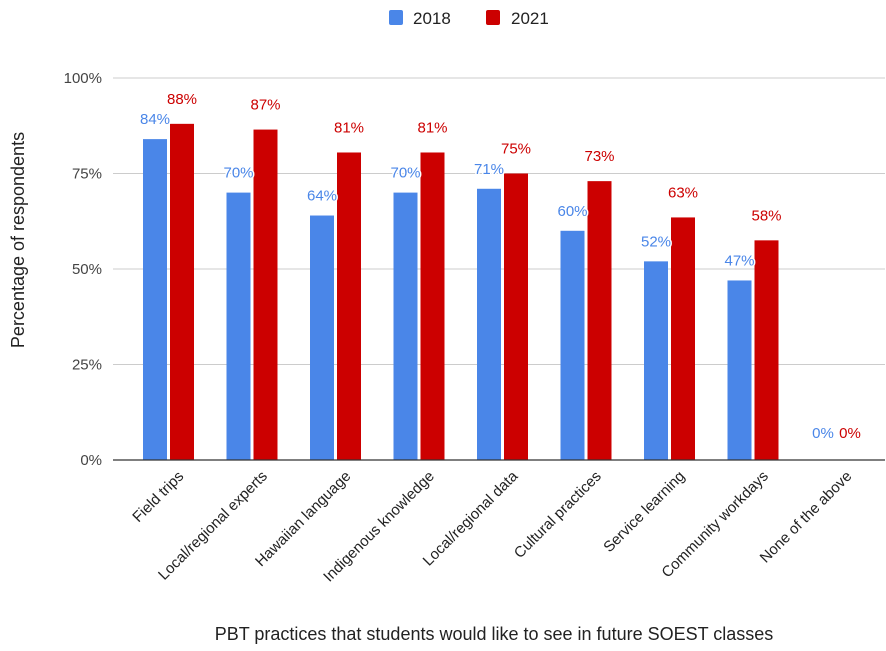 The width and height of the screenshot is (886, 651). Describe the element at coordinates (823, 433) in the screenshot. I see `data-label-2018-8: 0%` at that location.